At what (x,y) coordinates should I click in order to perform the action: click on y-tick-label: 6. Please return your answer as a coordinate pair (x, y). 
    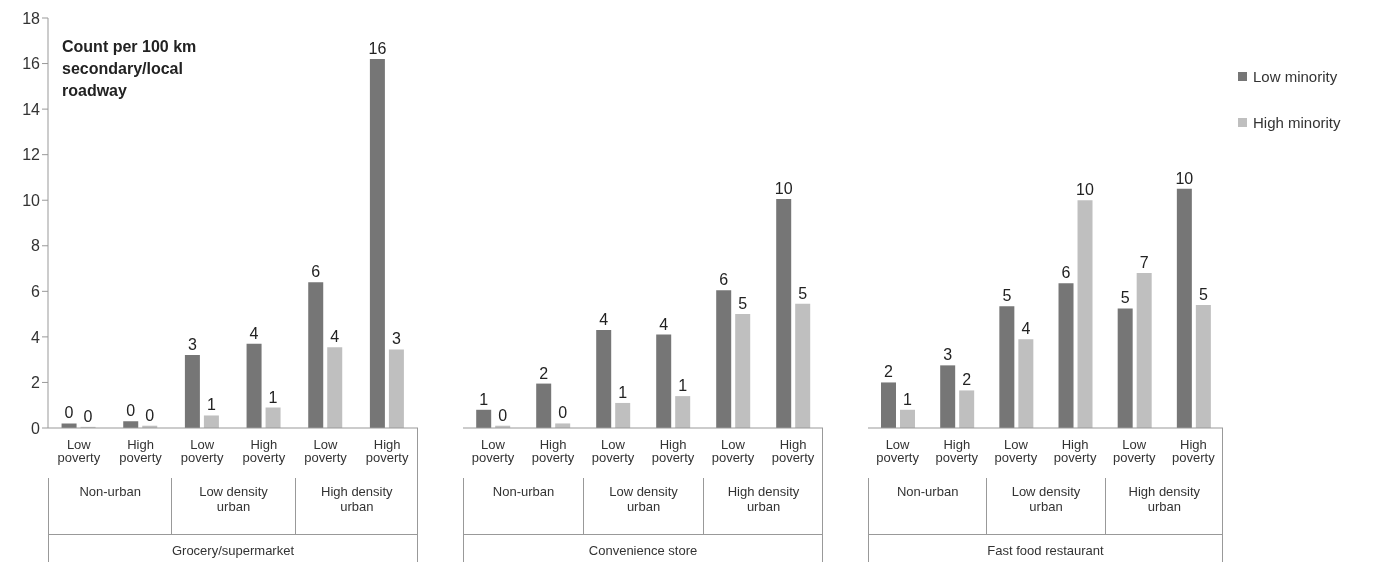
    Looking at the image, I should click on (36, 292).